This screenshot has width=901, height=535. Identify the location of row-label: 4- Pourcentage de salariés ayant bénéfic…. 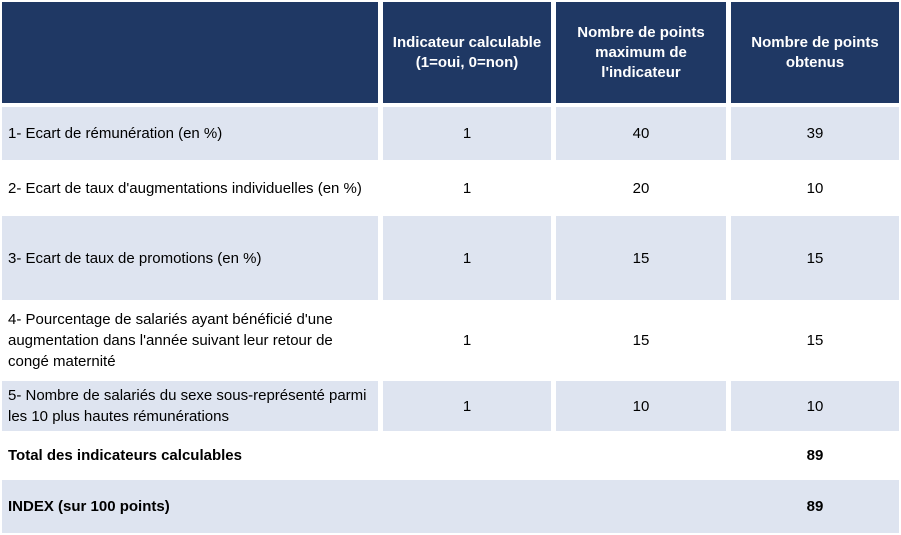
(190, 340).